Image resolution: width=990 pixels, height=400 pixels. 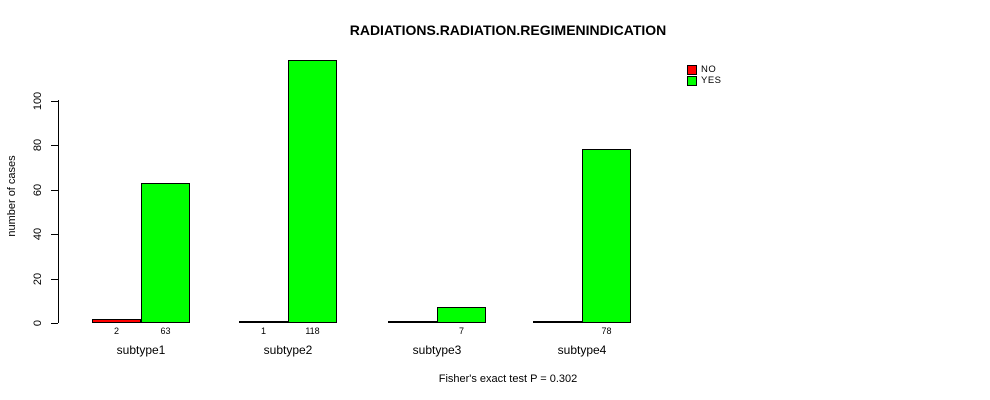 What do you see at coordinates (557, 322) in the screenshot?
I see `bar-no-subtype4` at bounding box center [557, 322].